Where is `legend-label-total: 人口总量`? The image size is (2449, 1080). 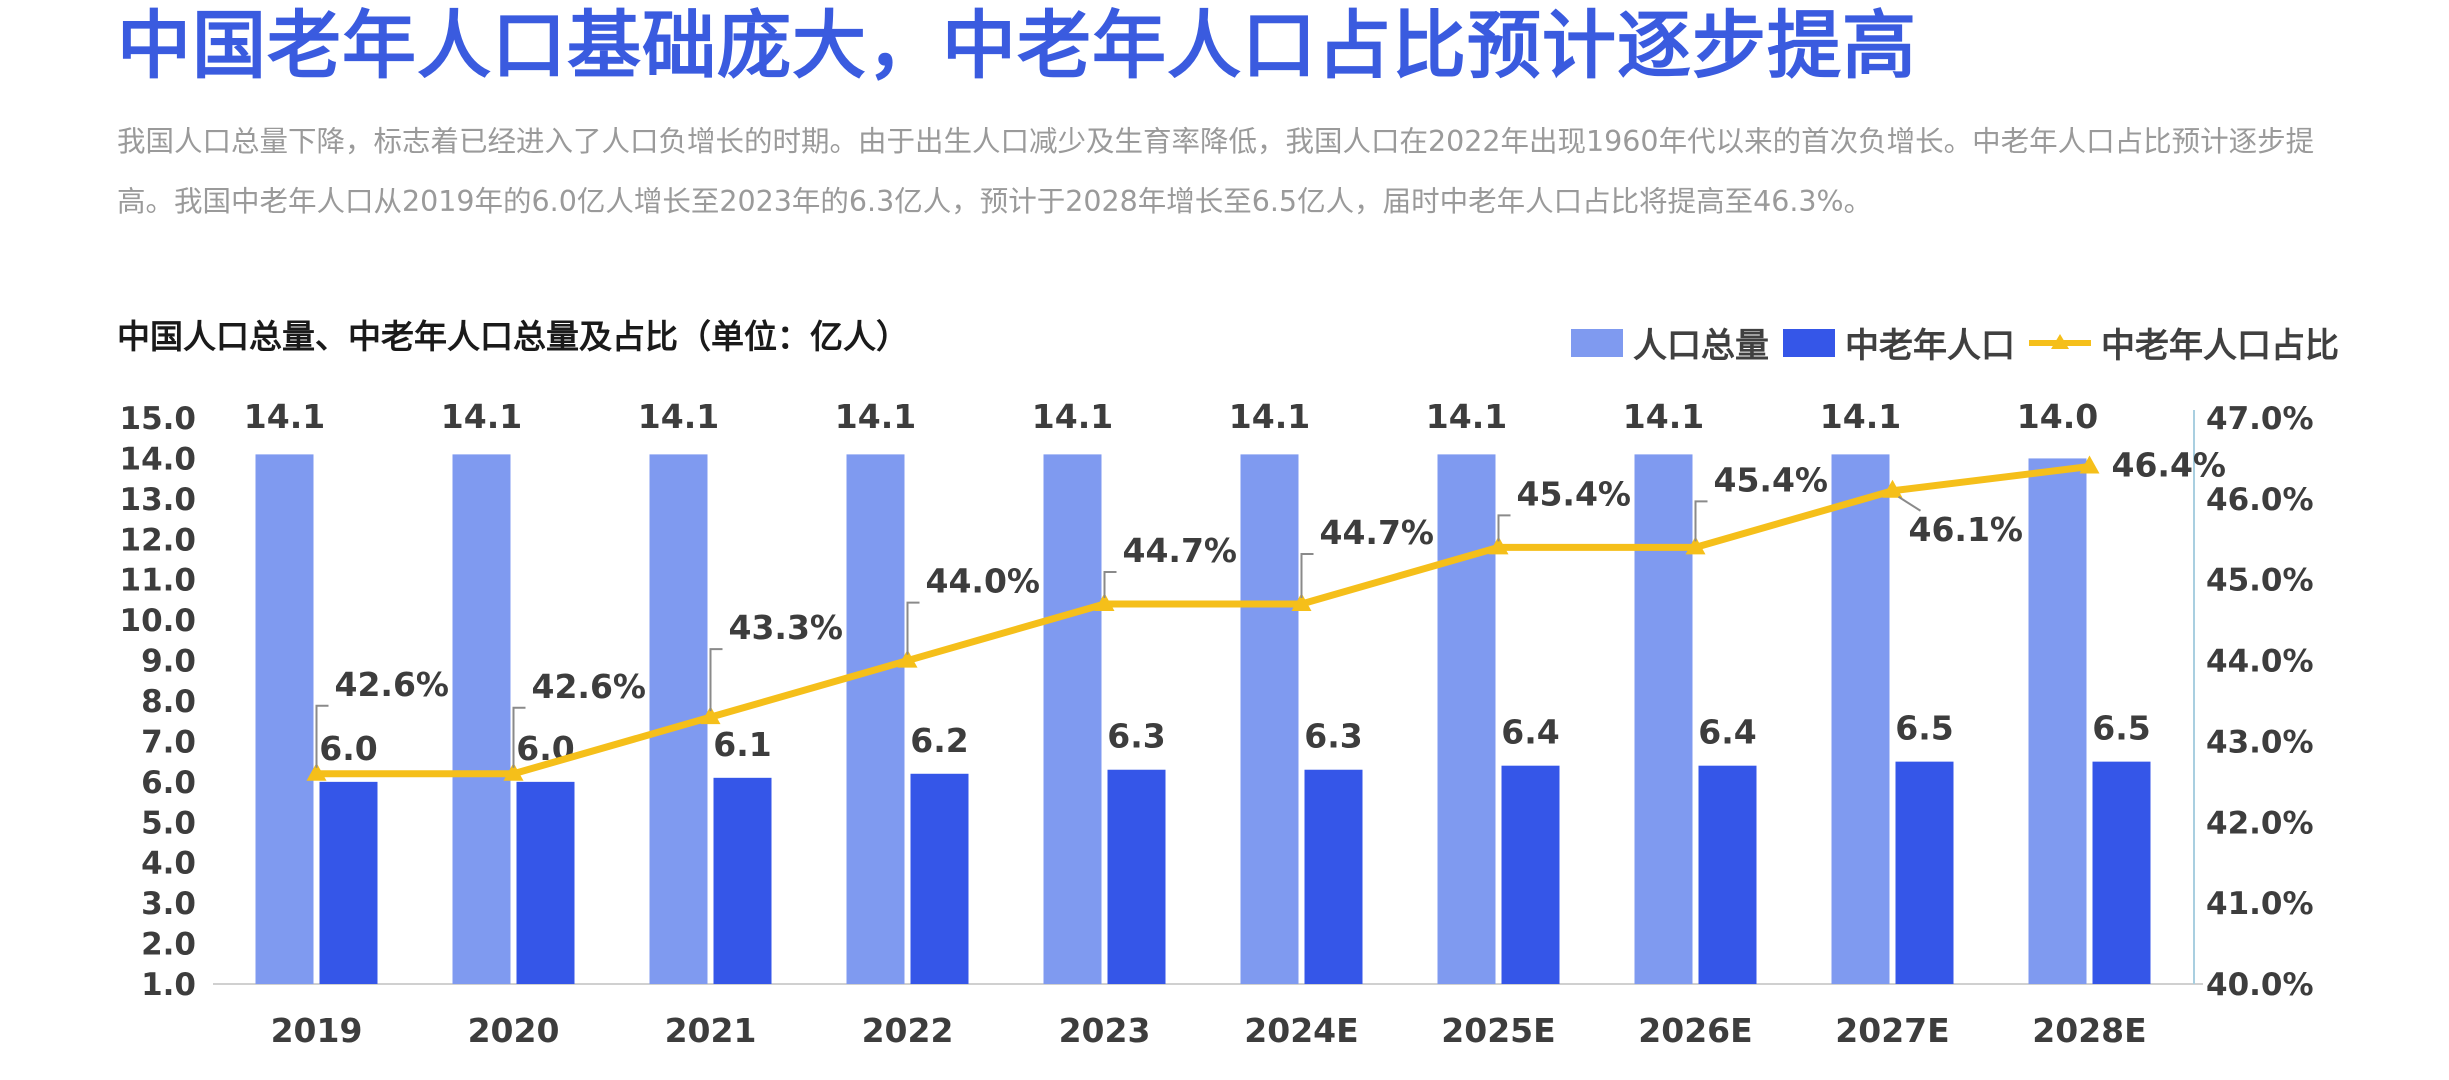 legend-label-total: 人口总量 is located at coordinates (1701, 346).